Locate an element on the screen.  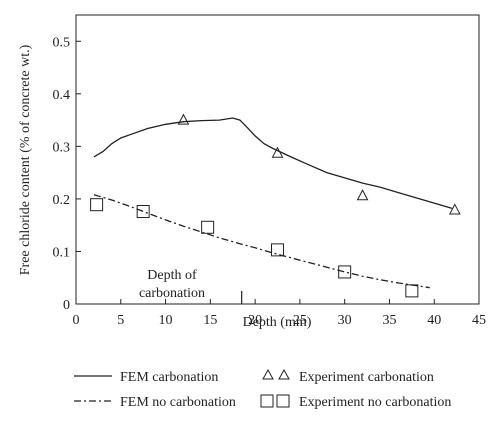
legend-item-experiment-carbonation: Experiment carbonation is located at coordinates (348, 376).